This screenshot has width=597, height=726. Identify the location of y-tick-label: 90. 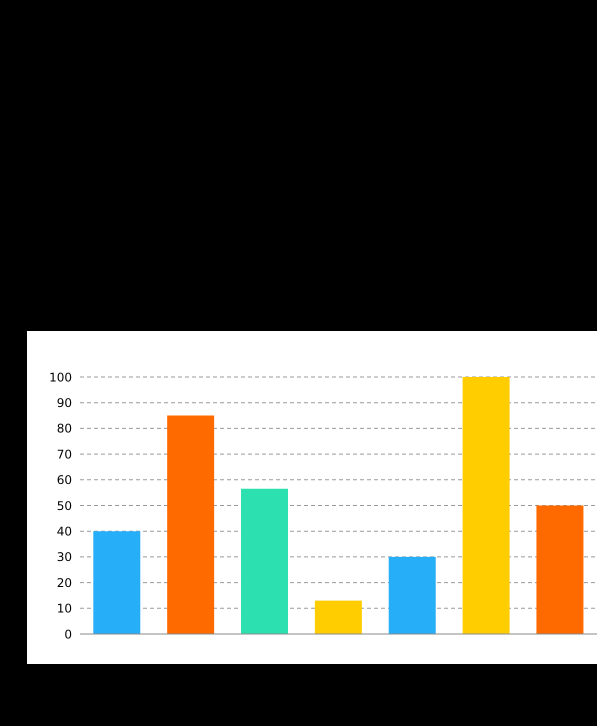
(64, 403).